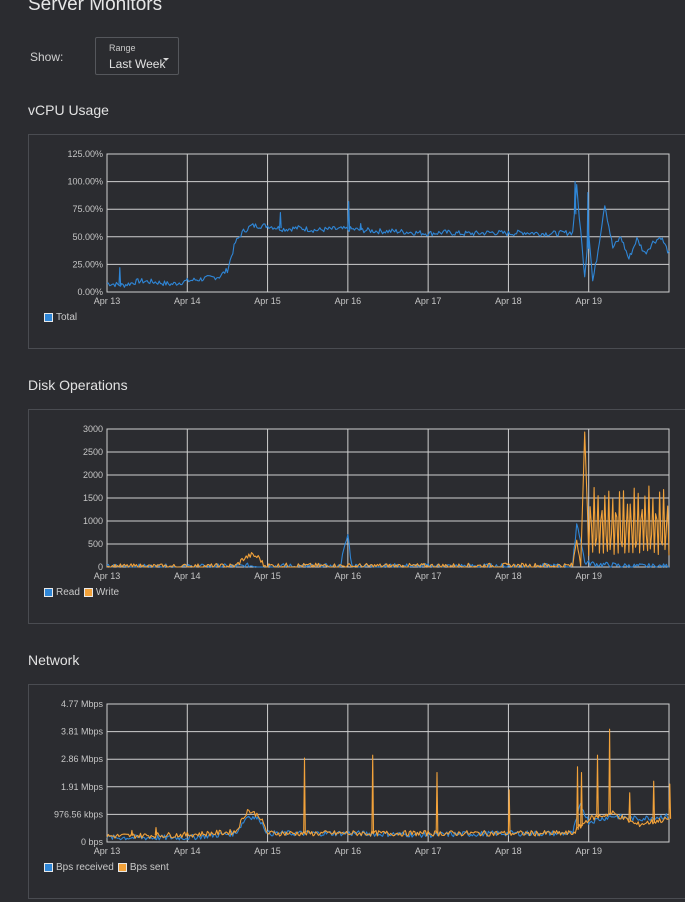 This screenshot has height=902, width=685. Describe the element at coordinates (100, 567) in the screenshot. I see `disk-y-tick-label: 0` at that location.